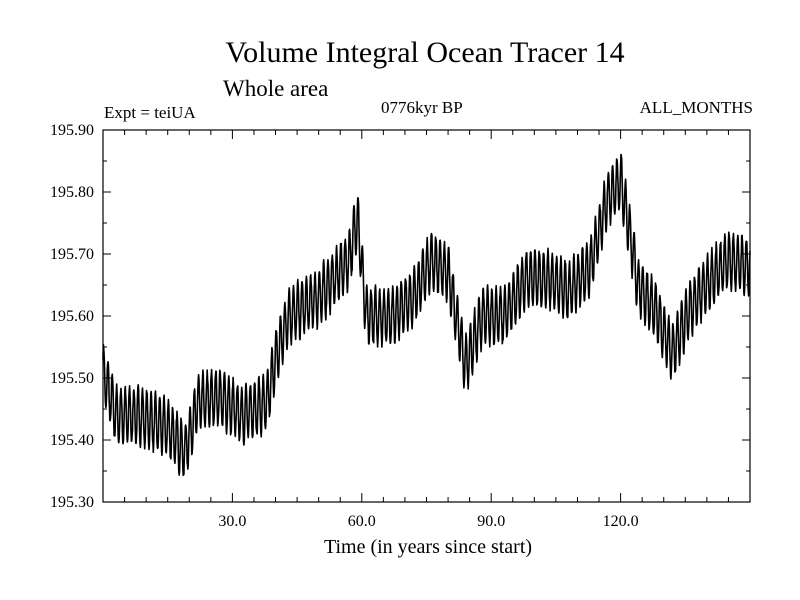  Describe the element at coordinates (428, 547) in the screenshot. I see `x-axis-label: Time (in years since start)` at that location.